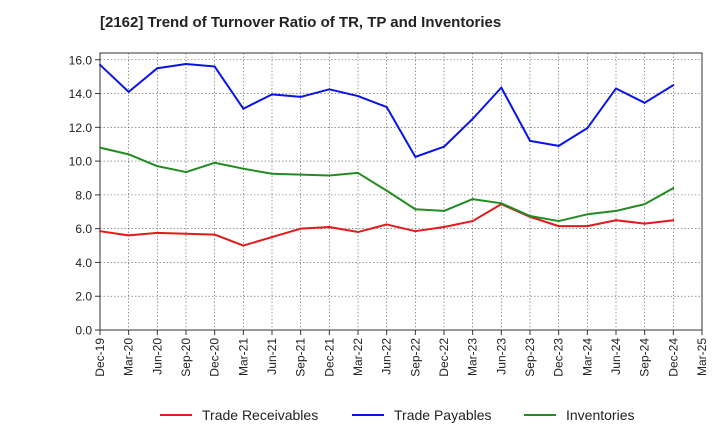 The image size is (720, 440). Describe the element at coordinates (329, 357) in the screenshot. I see `x-tick-label: Dec-21` at that location.